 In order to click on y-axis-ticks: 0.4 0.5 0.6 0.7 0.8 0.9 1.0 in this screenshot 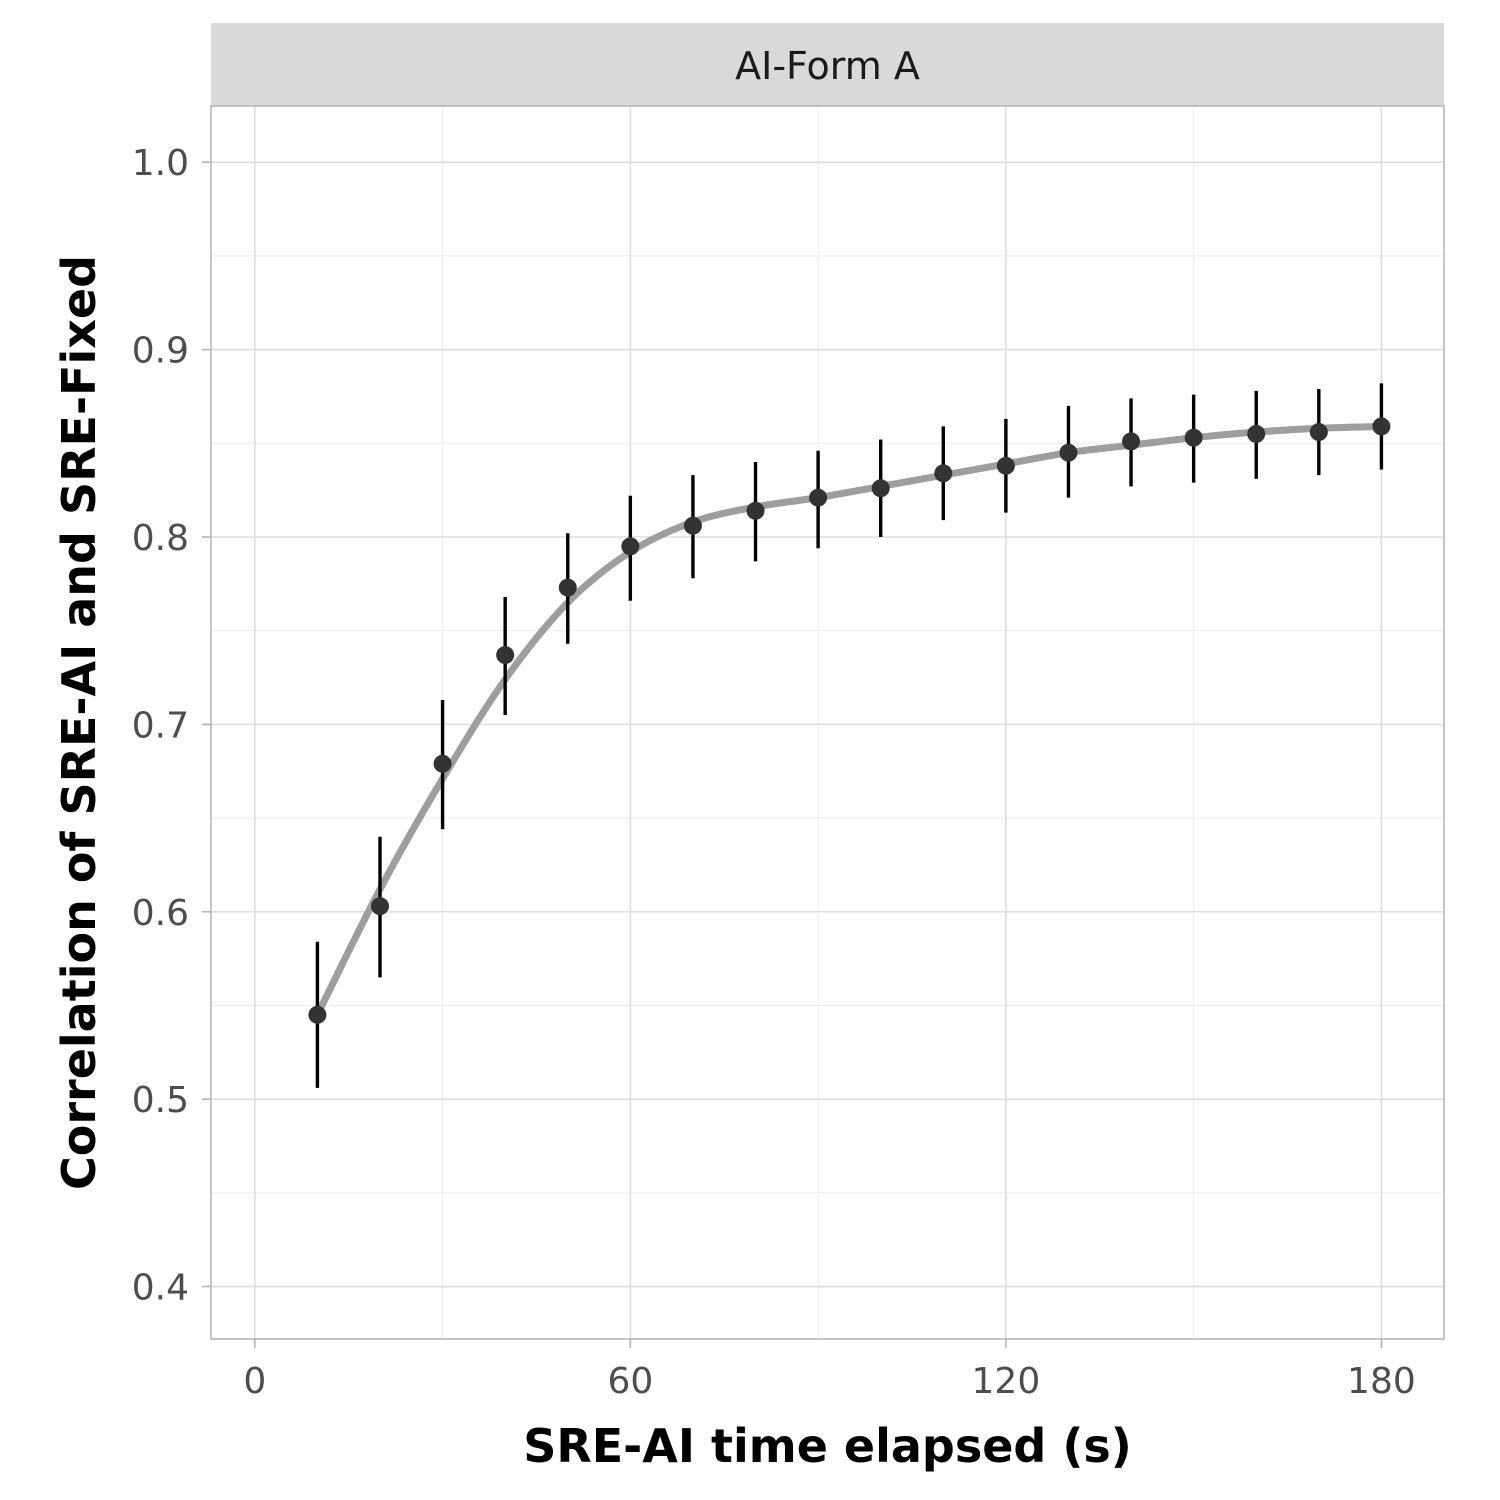, I will do `click(171, 726)`.